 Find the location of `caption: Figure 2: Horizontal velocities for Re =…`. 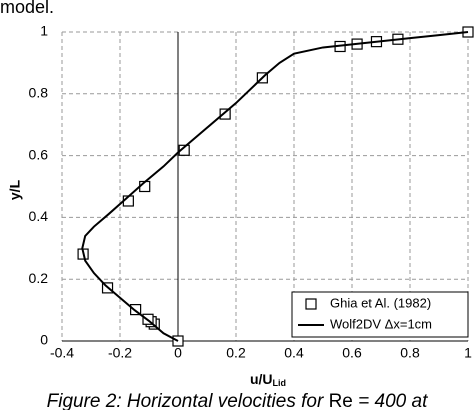

caption: Figure 2: Horizontal velocities for Re =… is located at coordinates (237, 400).